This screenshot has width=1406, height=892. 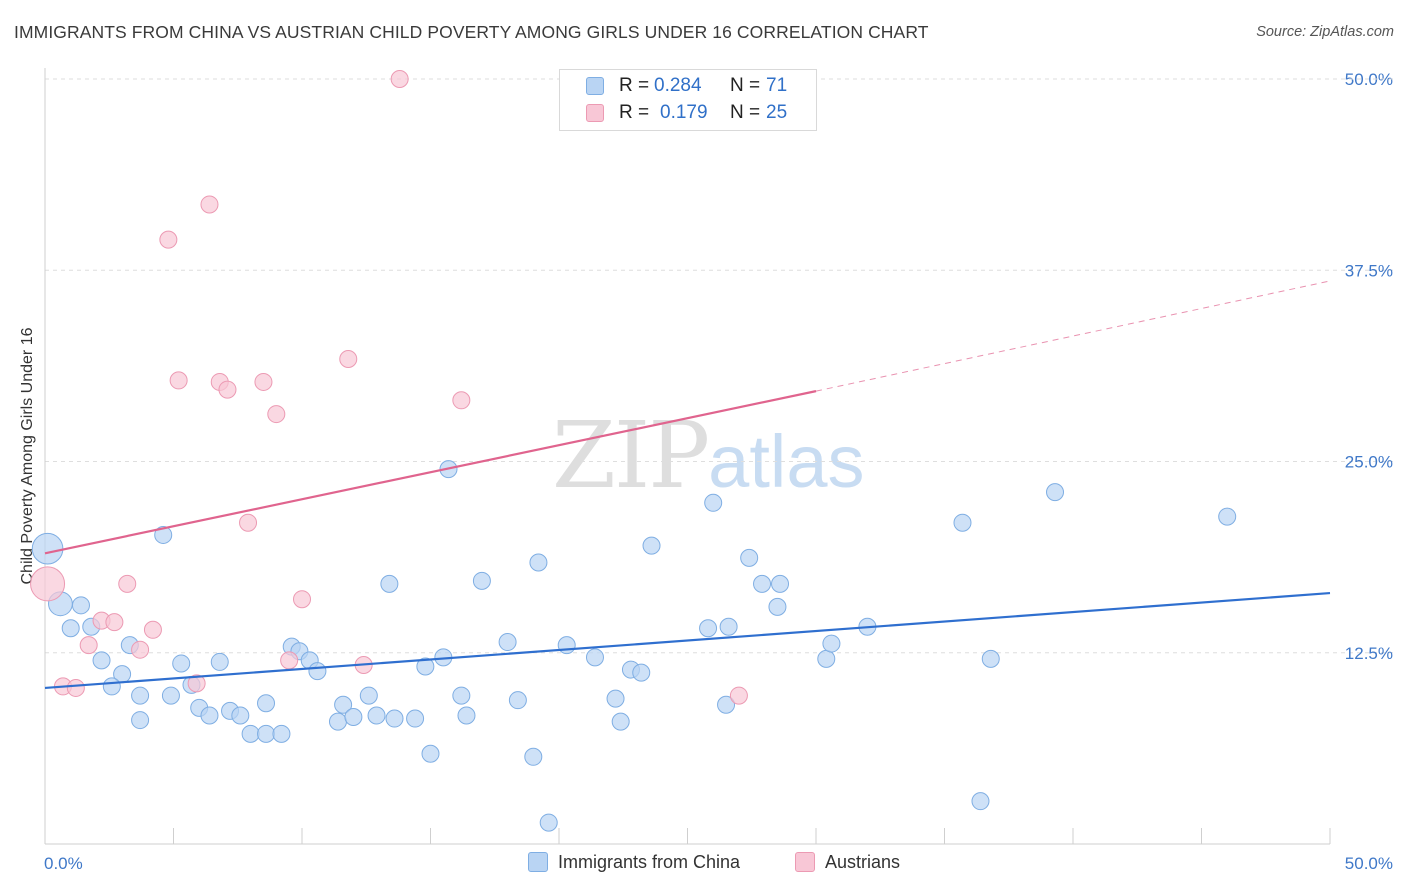 What do you see at coordinates (595, 113) in the screenshot?
I see `austria-swatch` at bounding box center [595, 113].